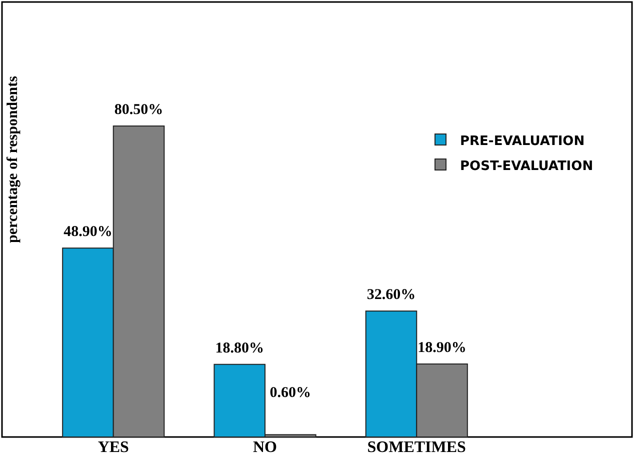  Describe the element at coordinates (291, 393) in the screenshot. I see `data-label: 0.60%` at that location.